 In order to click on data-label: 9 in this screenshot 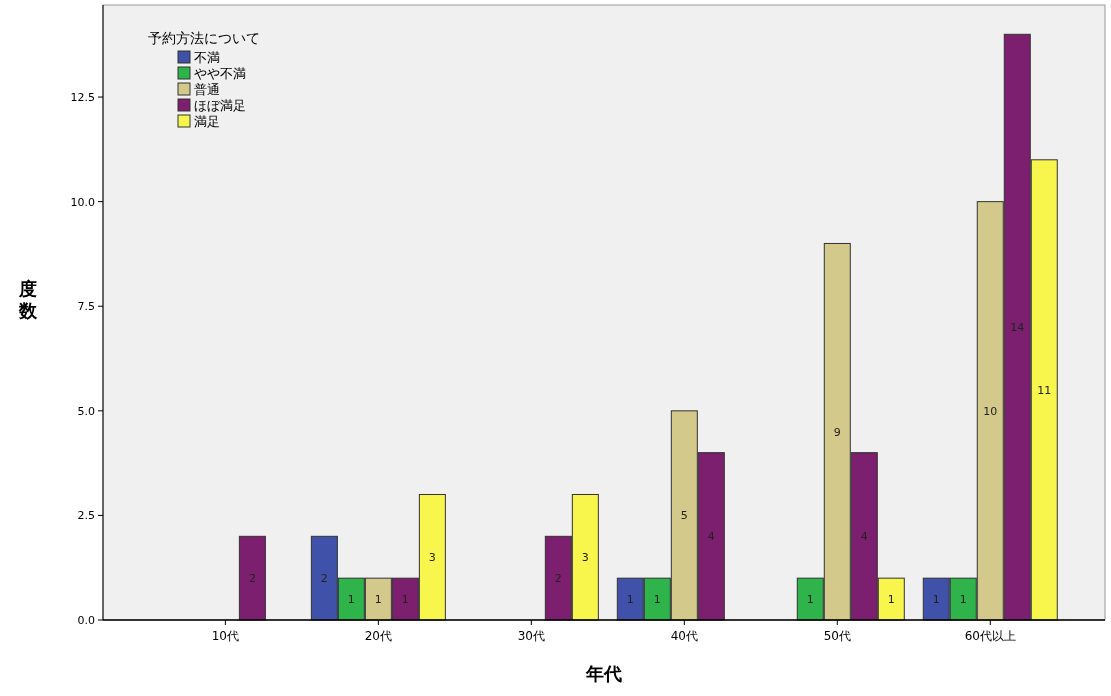, I will do `click(837, 432)`.